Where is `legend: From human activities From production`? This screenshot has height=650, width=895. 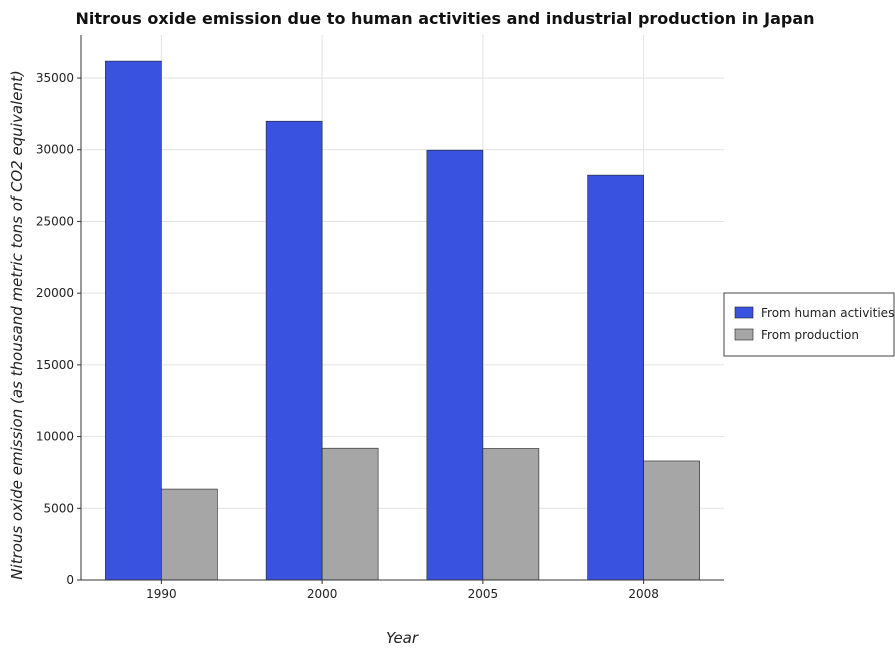
legend: From human activities From production is located at coordinates (809, 324).